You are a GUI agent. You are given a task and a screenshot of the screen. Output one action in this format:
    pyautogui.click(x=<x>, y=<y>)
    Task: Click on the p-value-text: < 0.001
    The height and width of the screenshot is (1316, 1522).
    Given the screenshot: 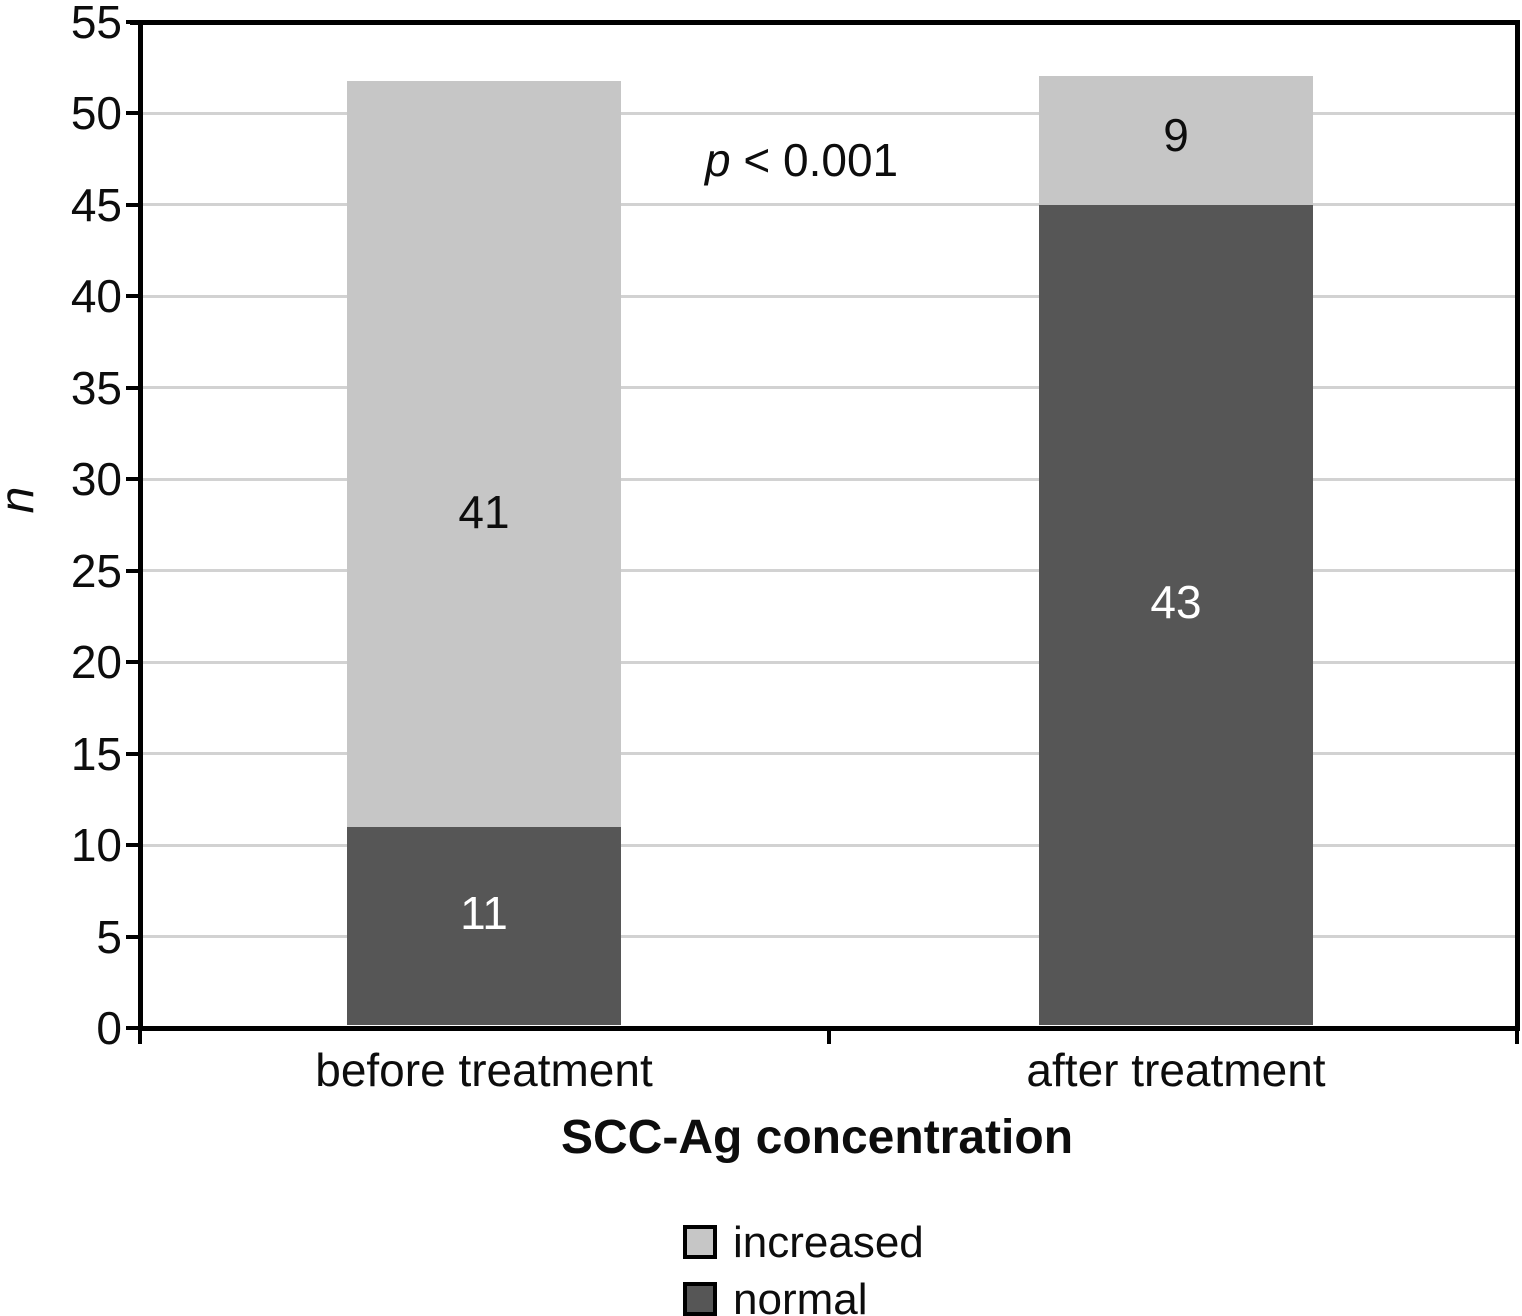 What is the action you would take?
    pyautogui.click(x=814, y=160)
    